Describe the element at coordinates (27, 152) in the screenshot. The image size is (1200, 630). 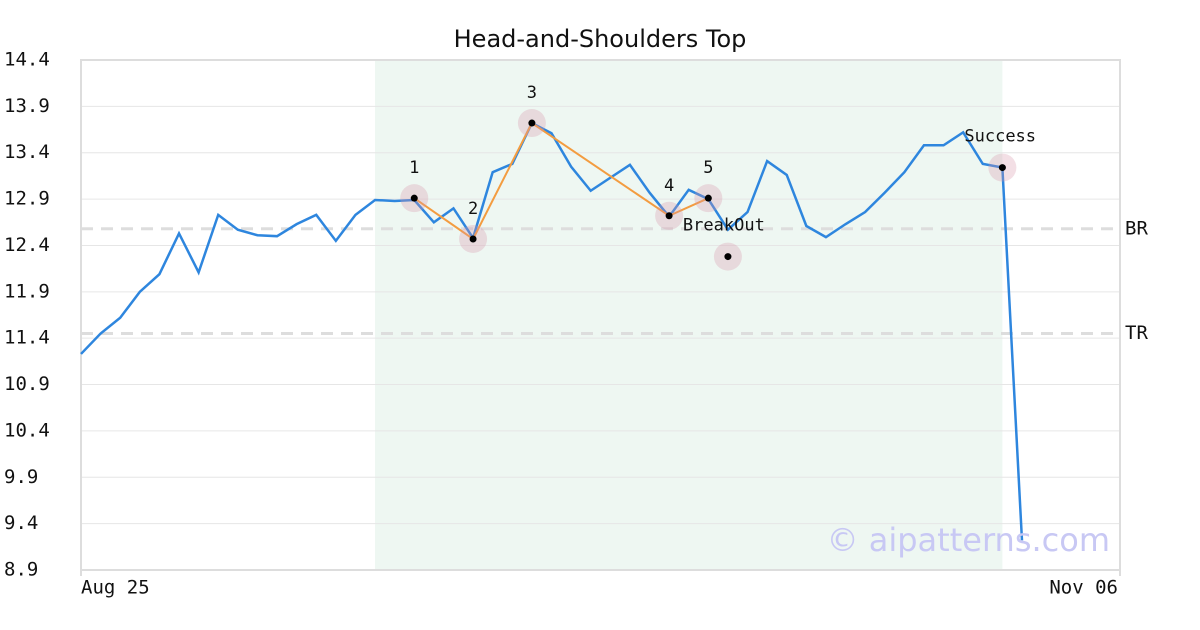
I see `y-tick-label: 13.4` at that location.